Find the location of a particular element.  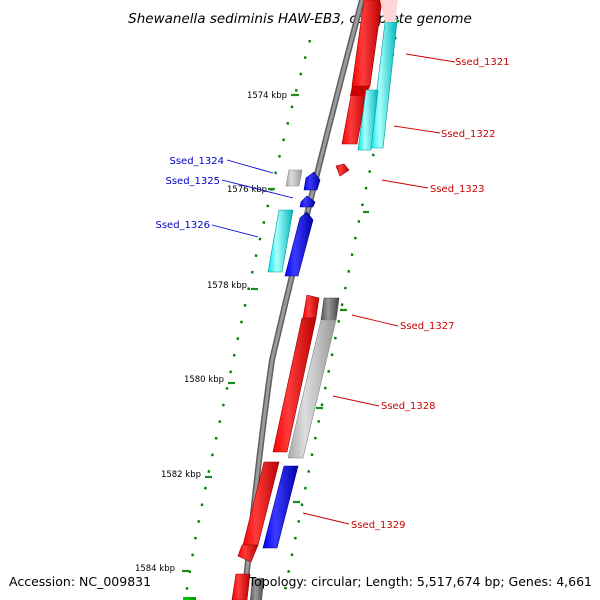

tick-label-1574: 1574 kbp is located at coordinates (267, 96).